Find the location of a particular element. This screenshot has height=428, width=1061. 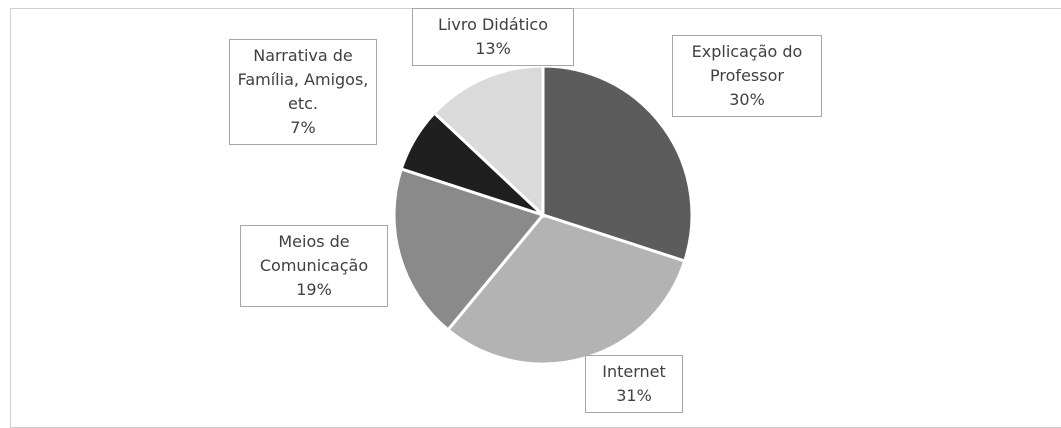

data-label: Meios de Comunicação 19% is located at coordinates (314, 266).